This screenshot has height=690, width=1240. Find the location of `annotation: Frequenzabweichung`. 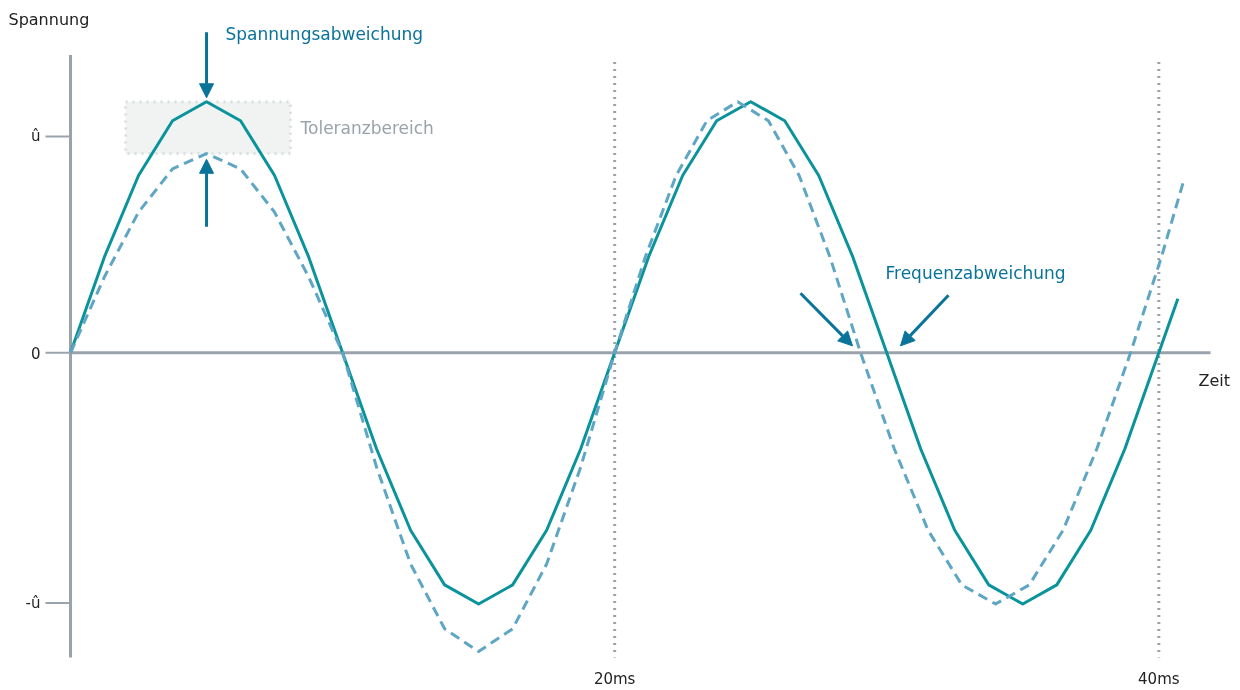

annotation: Frequenzabweichung is located at coordinates (975, 273).